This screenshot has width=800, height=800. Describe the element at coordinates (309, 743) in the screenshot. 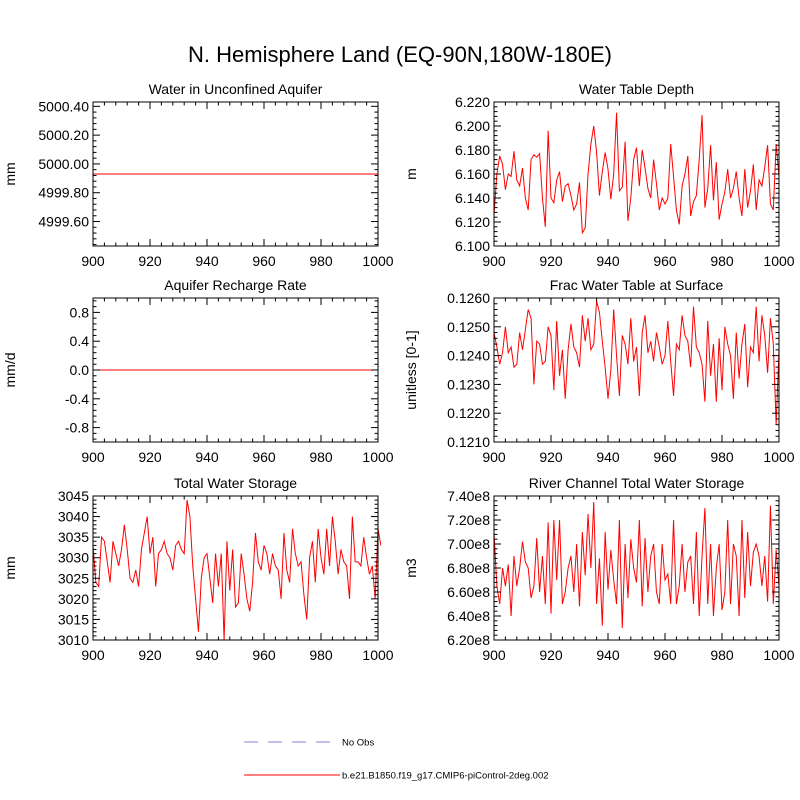

I see `legend-item: No Obs` at that location.